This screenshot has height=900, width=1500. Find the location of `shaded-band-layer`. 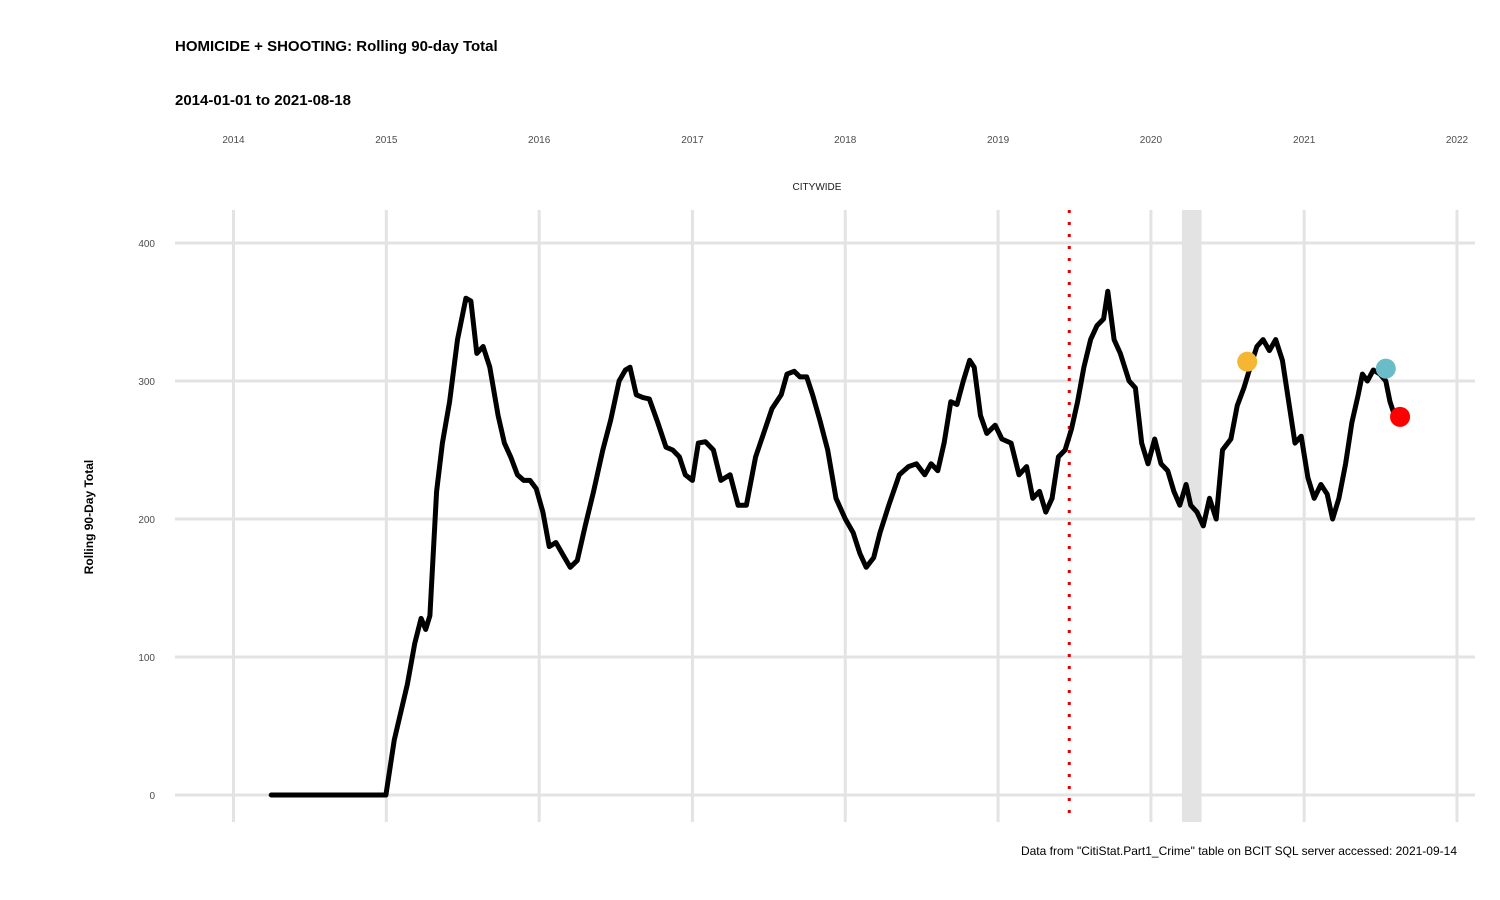

shaded-band-layer is located at coordinates (1191, 516).